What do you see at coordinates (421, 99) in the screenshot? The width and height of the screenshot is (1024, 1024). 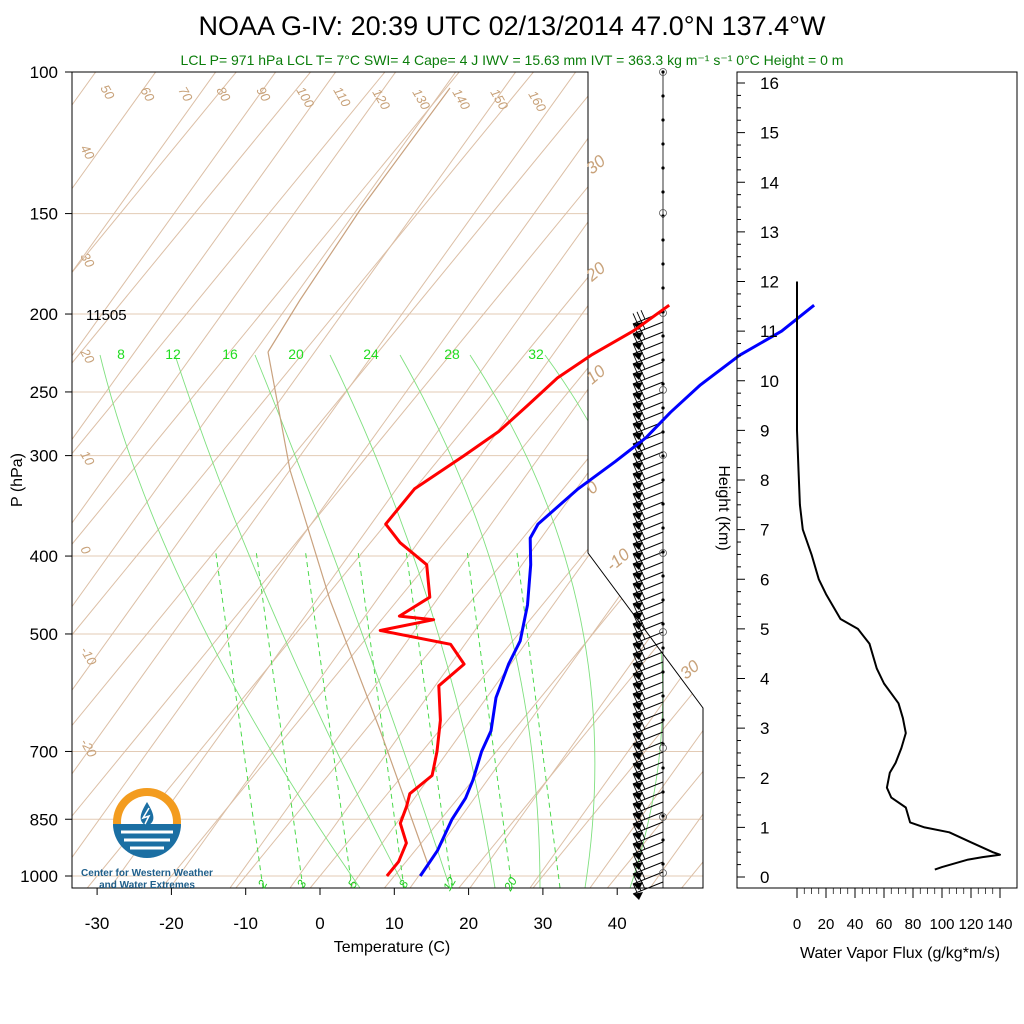 I see `dry-adiabat-label: 130` at bounding box center [421, 99].